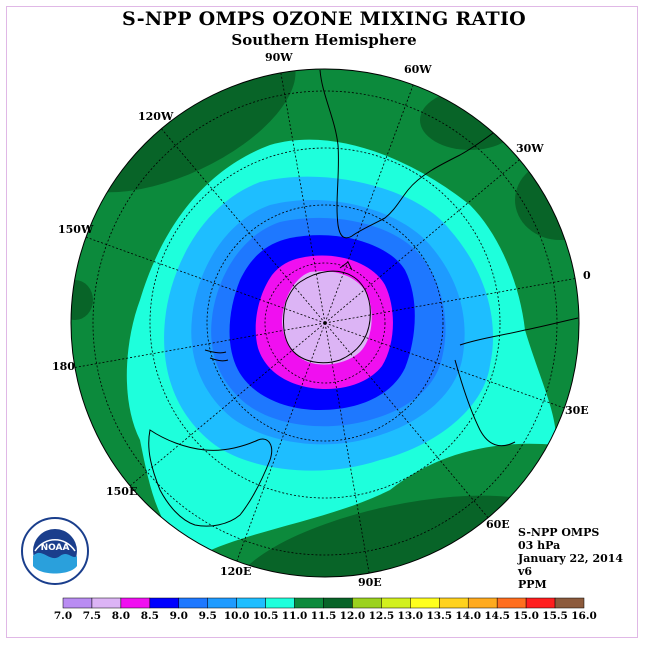 The height and width of the screenshot is (648, 648). What do you see at coordinates (587, 275) in the screenshot?
I see `lon-label-0: 0` at bounding box center [587, 275].